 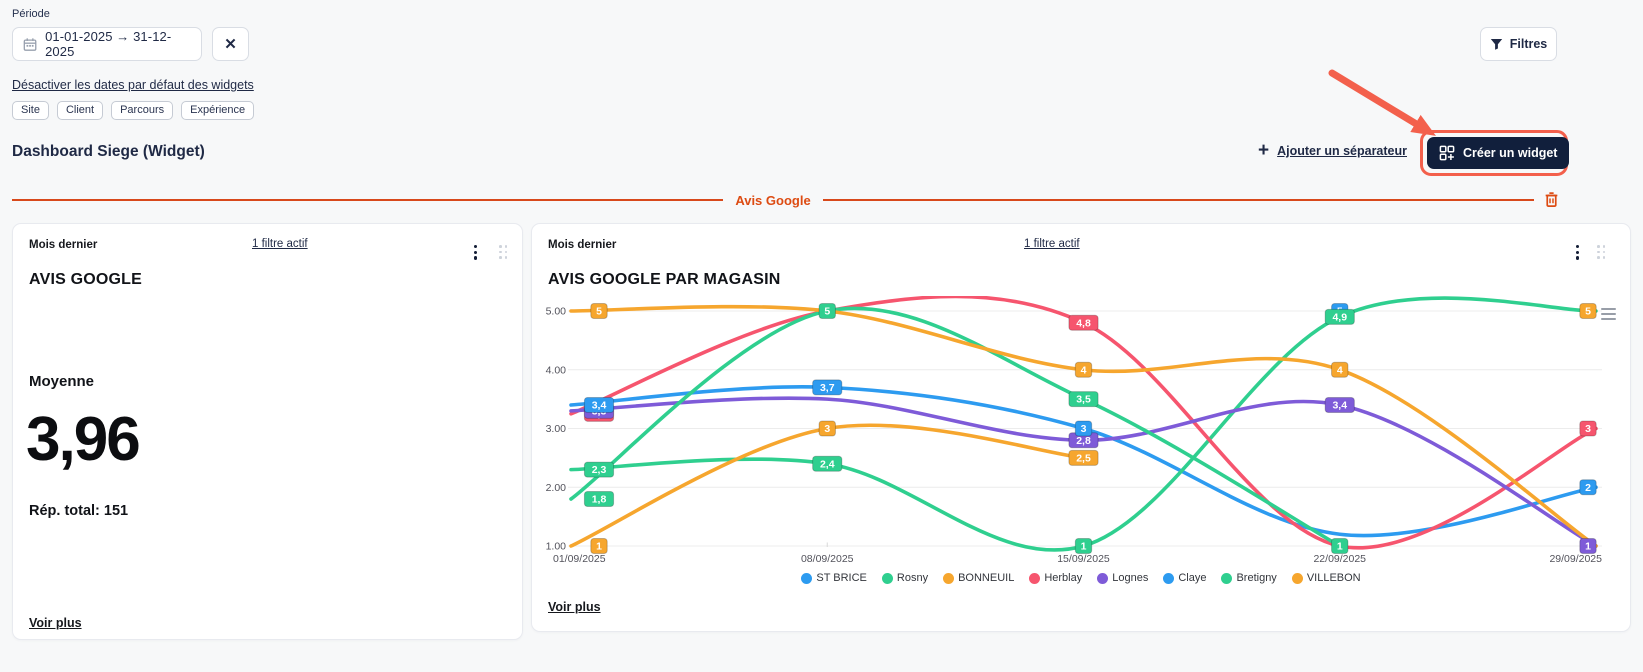 I want to click on value-label: 3,5, so click(x=1083, y=400).